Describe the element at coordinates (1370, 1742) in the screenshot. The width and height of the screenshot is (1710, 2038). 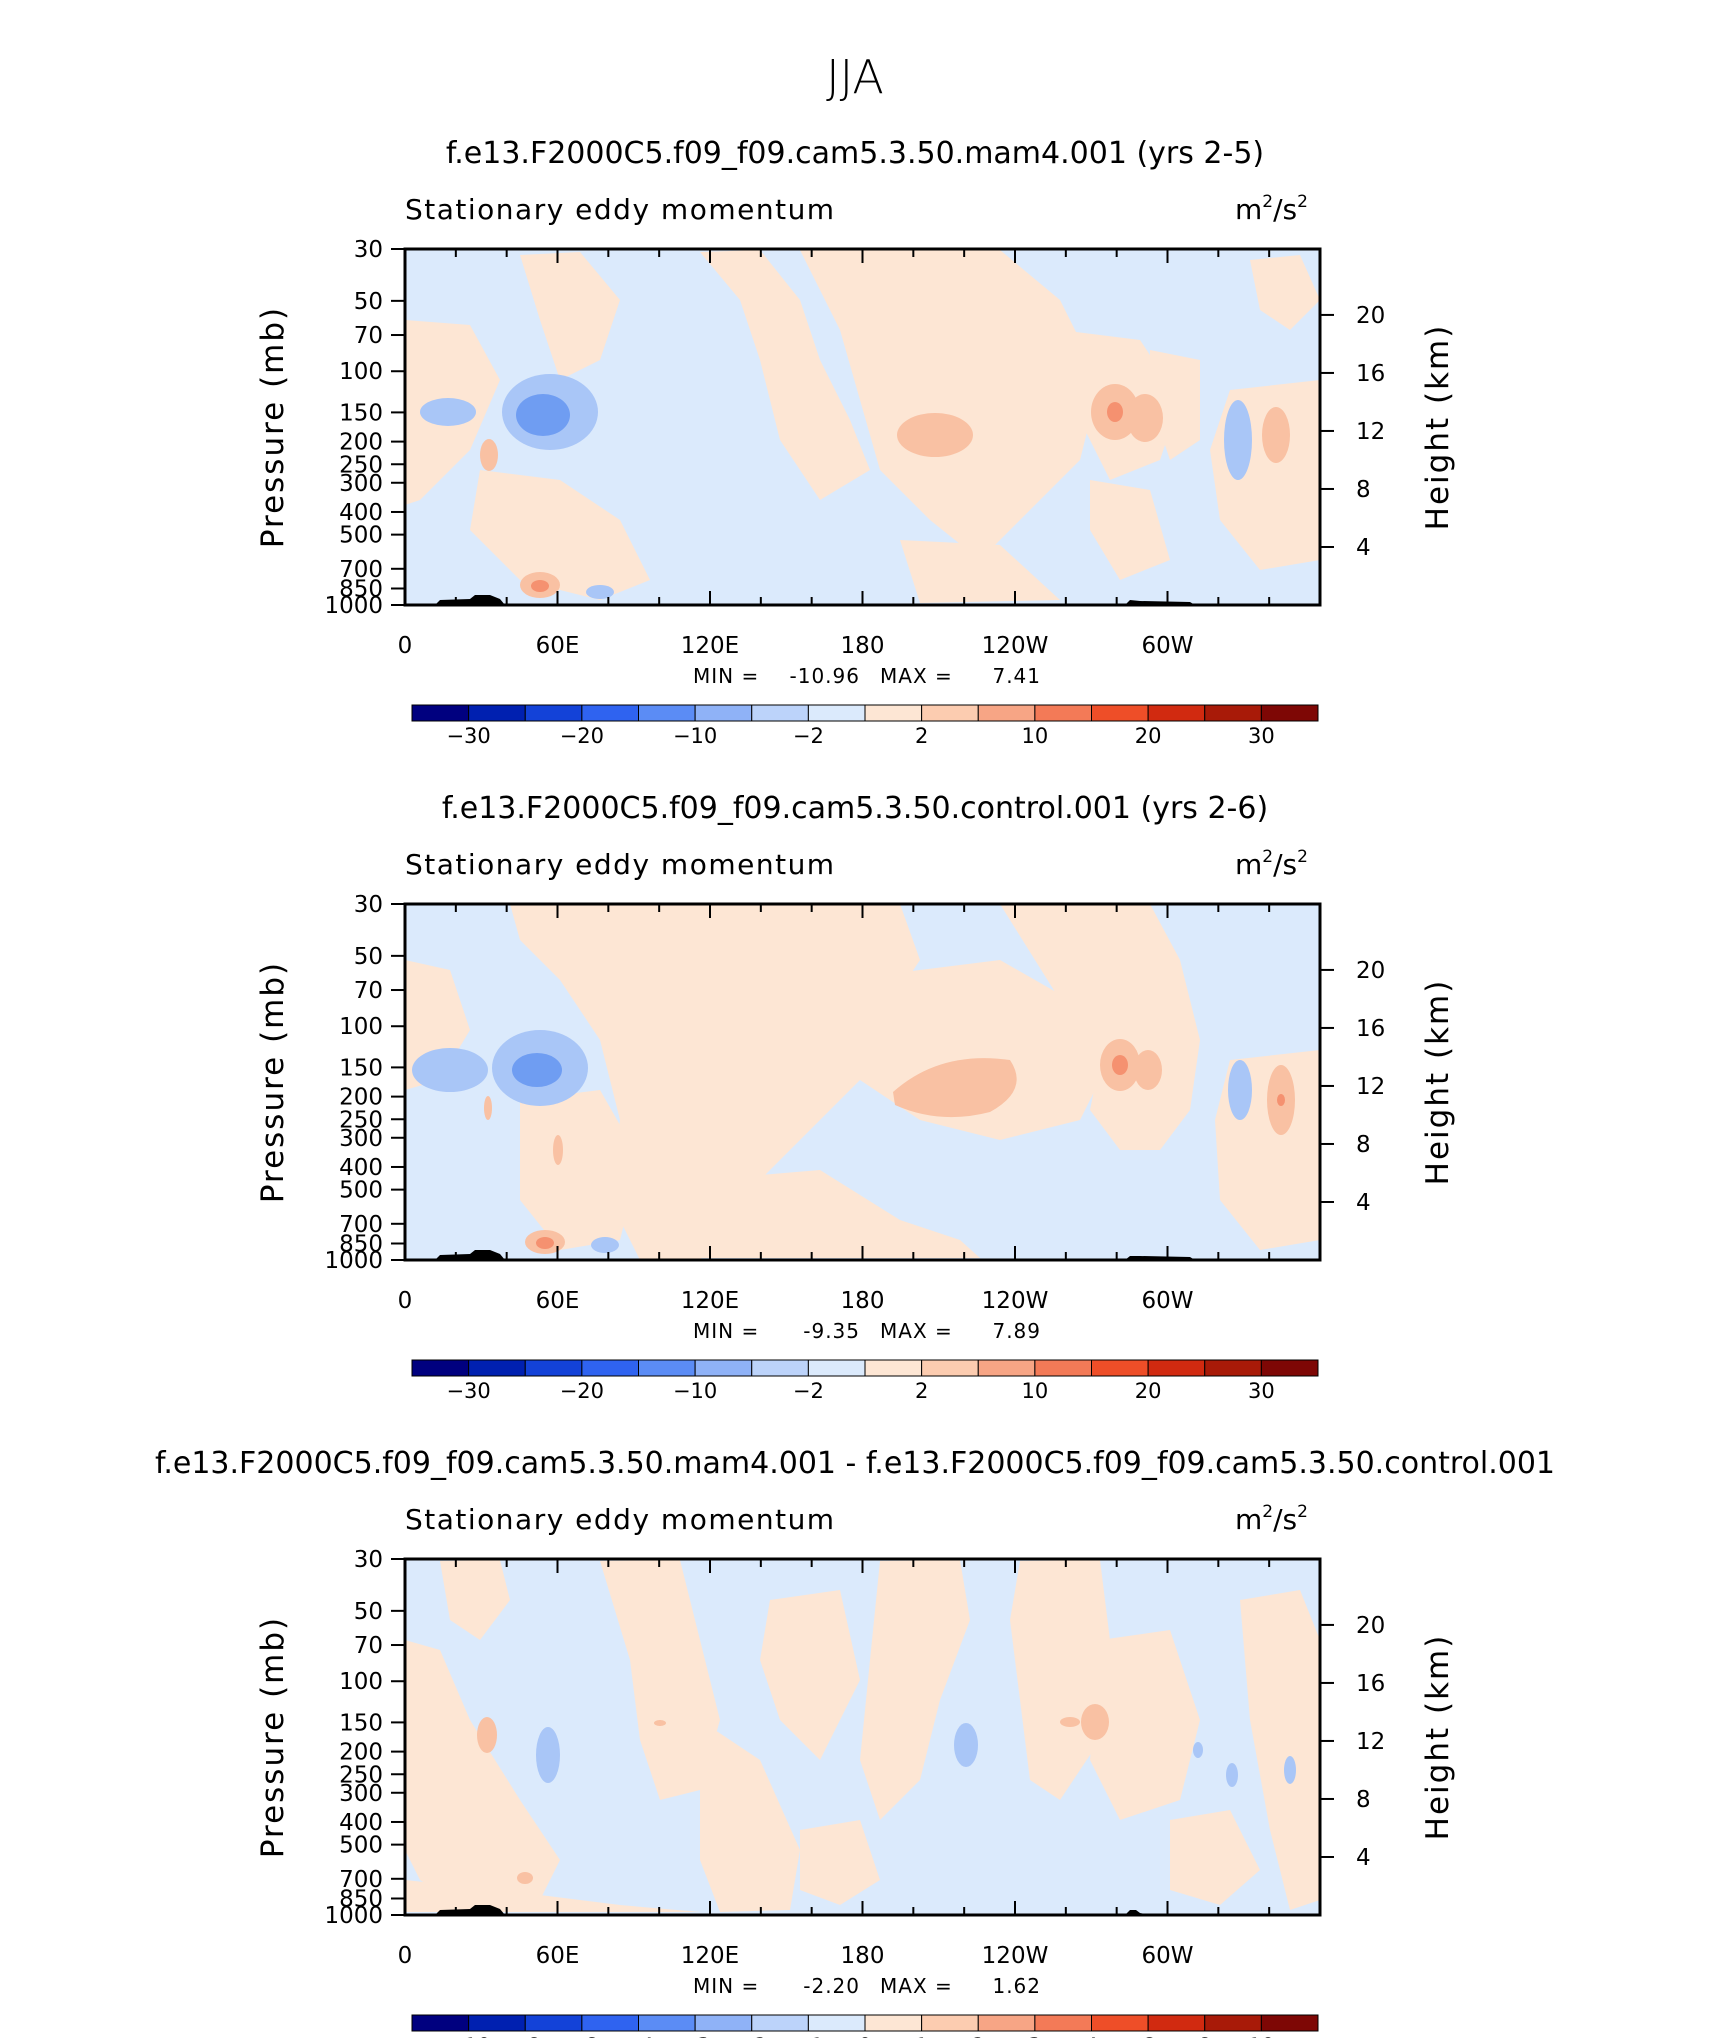
I see `y-right-tick-label: 12` at that location.